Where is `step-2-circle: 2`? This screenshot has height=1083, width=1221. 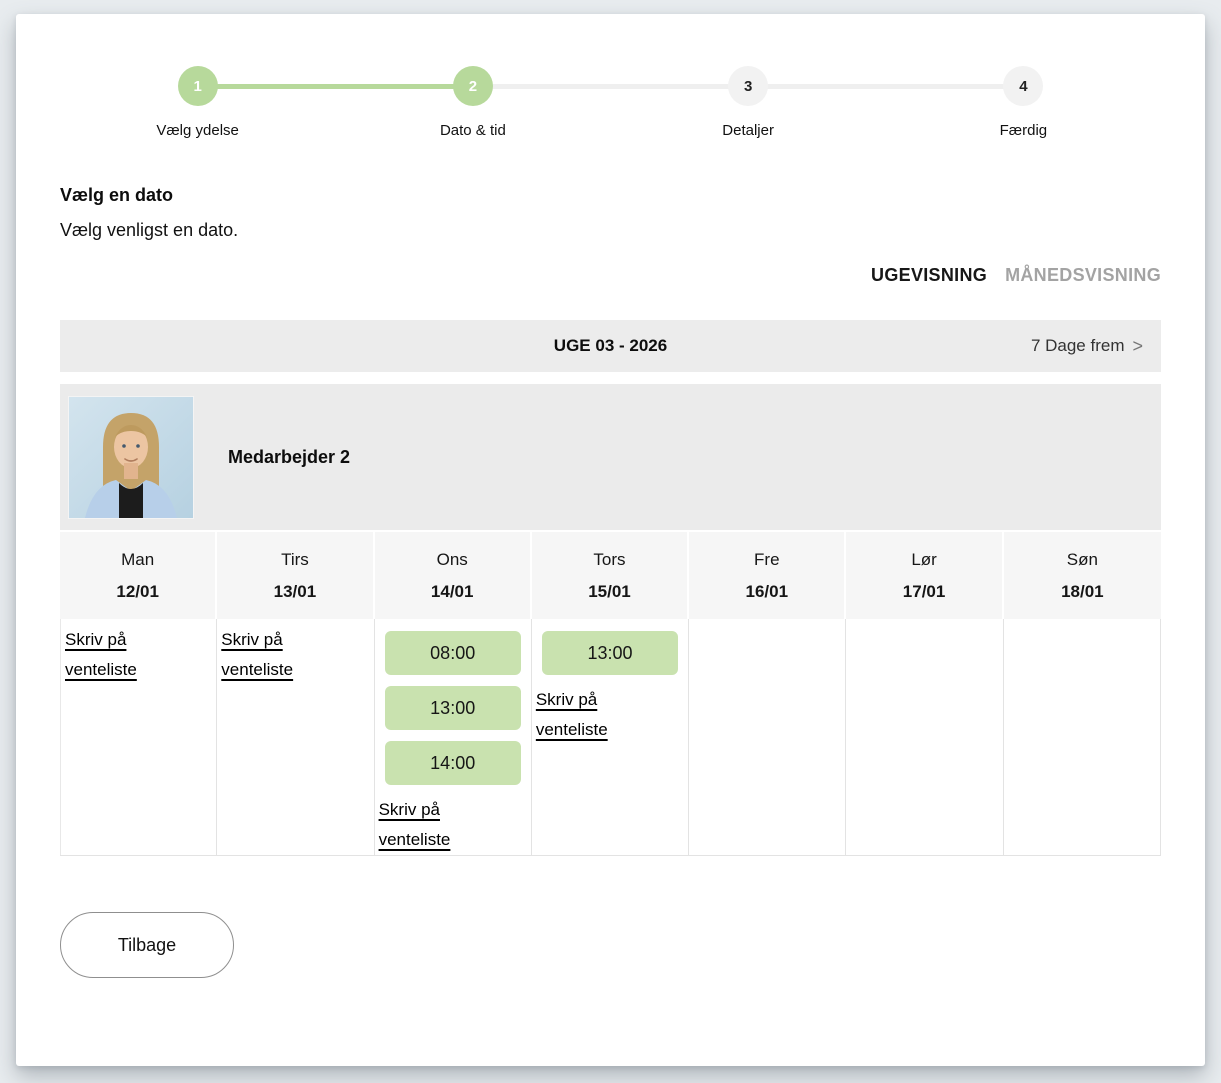 step-2-circle: 2 is located at coordinates (472, 86).